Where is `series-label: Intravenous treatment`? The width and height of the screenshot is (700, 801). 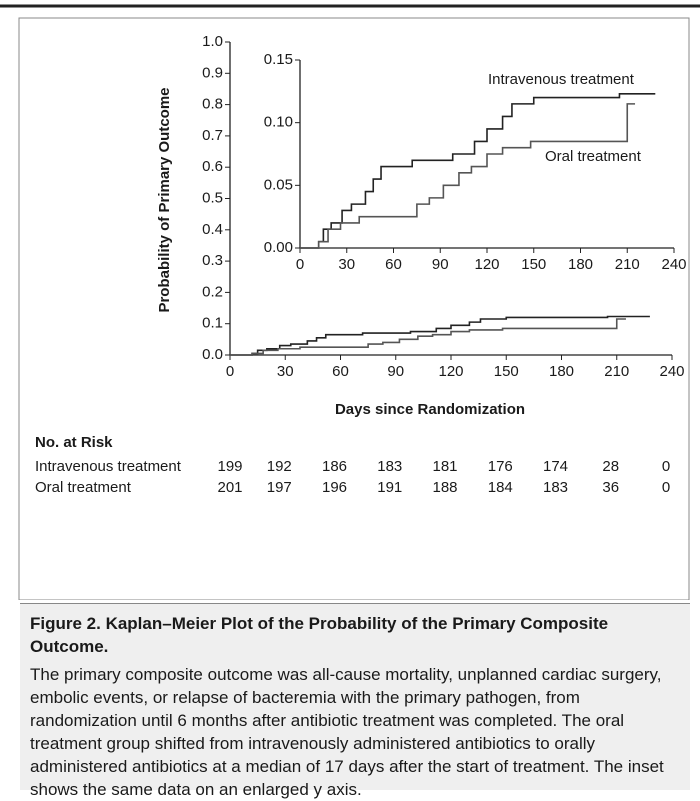
series-label: Intravenous treatment is located at coordinates (561, 79).